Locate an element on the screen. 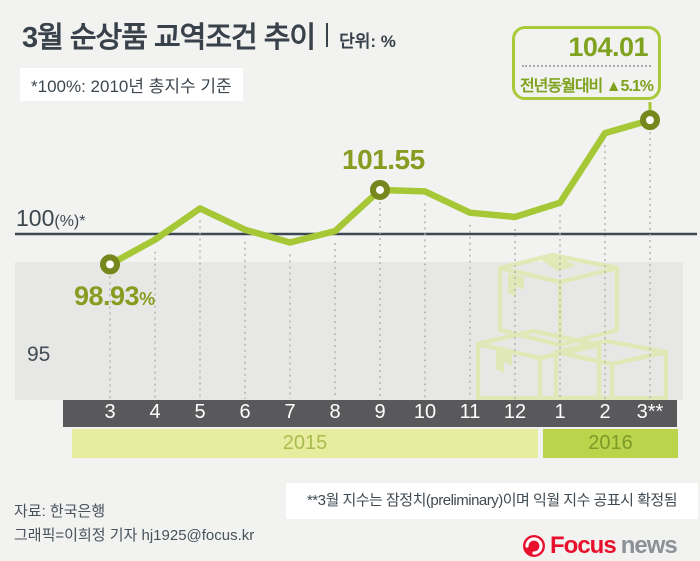  latest-value: 104.01 is located at coordinates (608, 47).